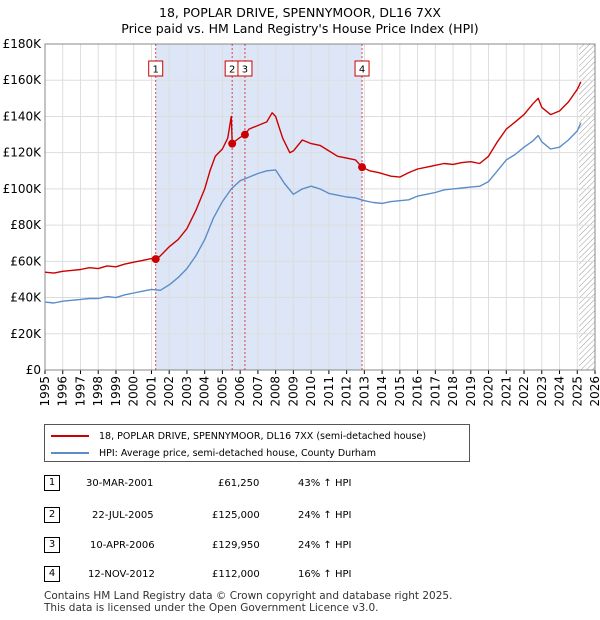  Describe the element at coordinates (134, 391) in the screenshot. I see `x-tick-label: 2000` at that location.